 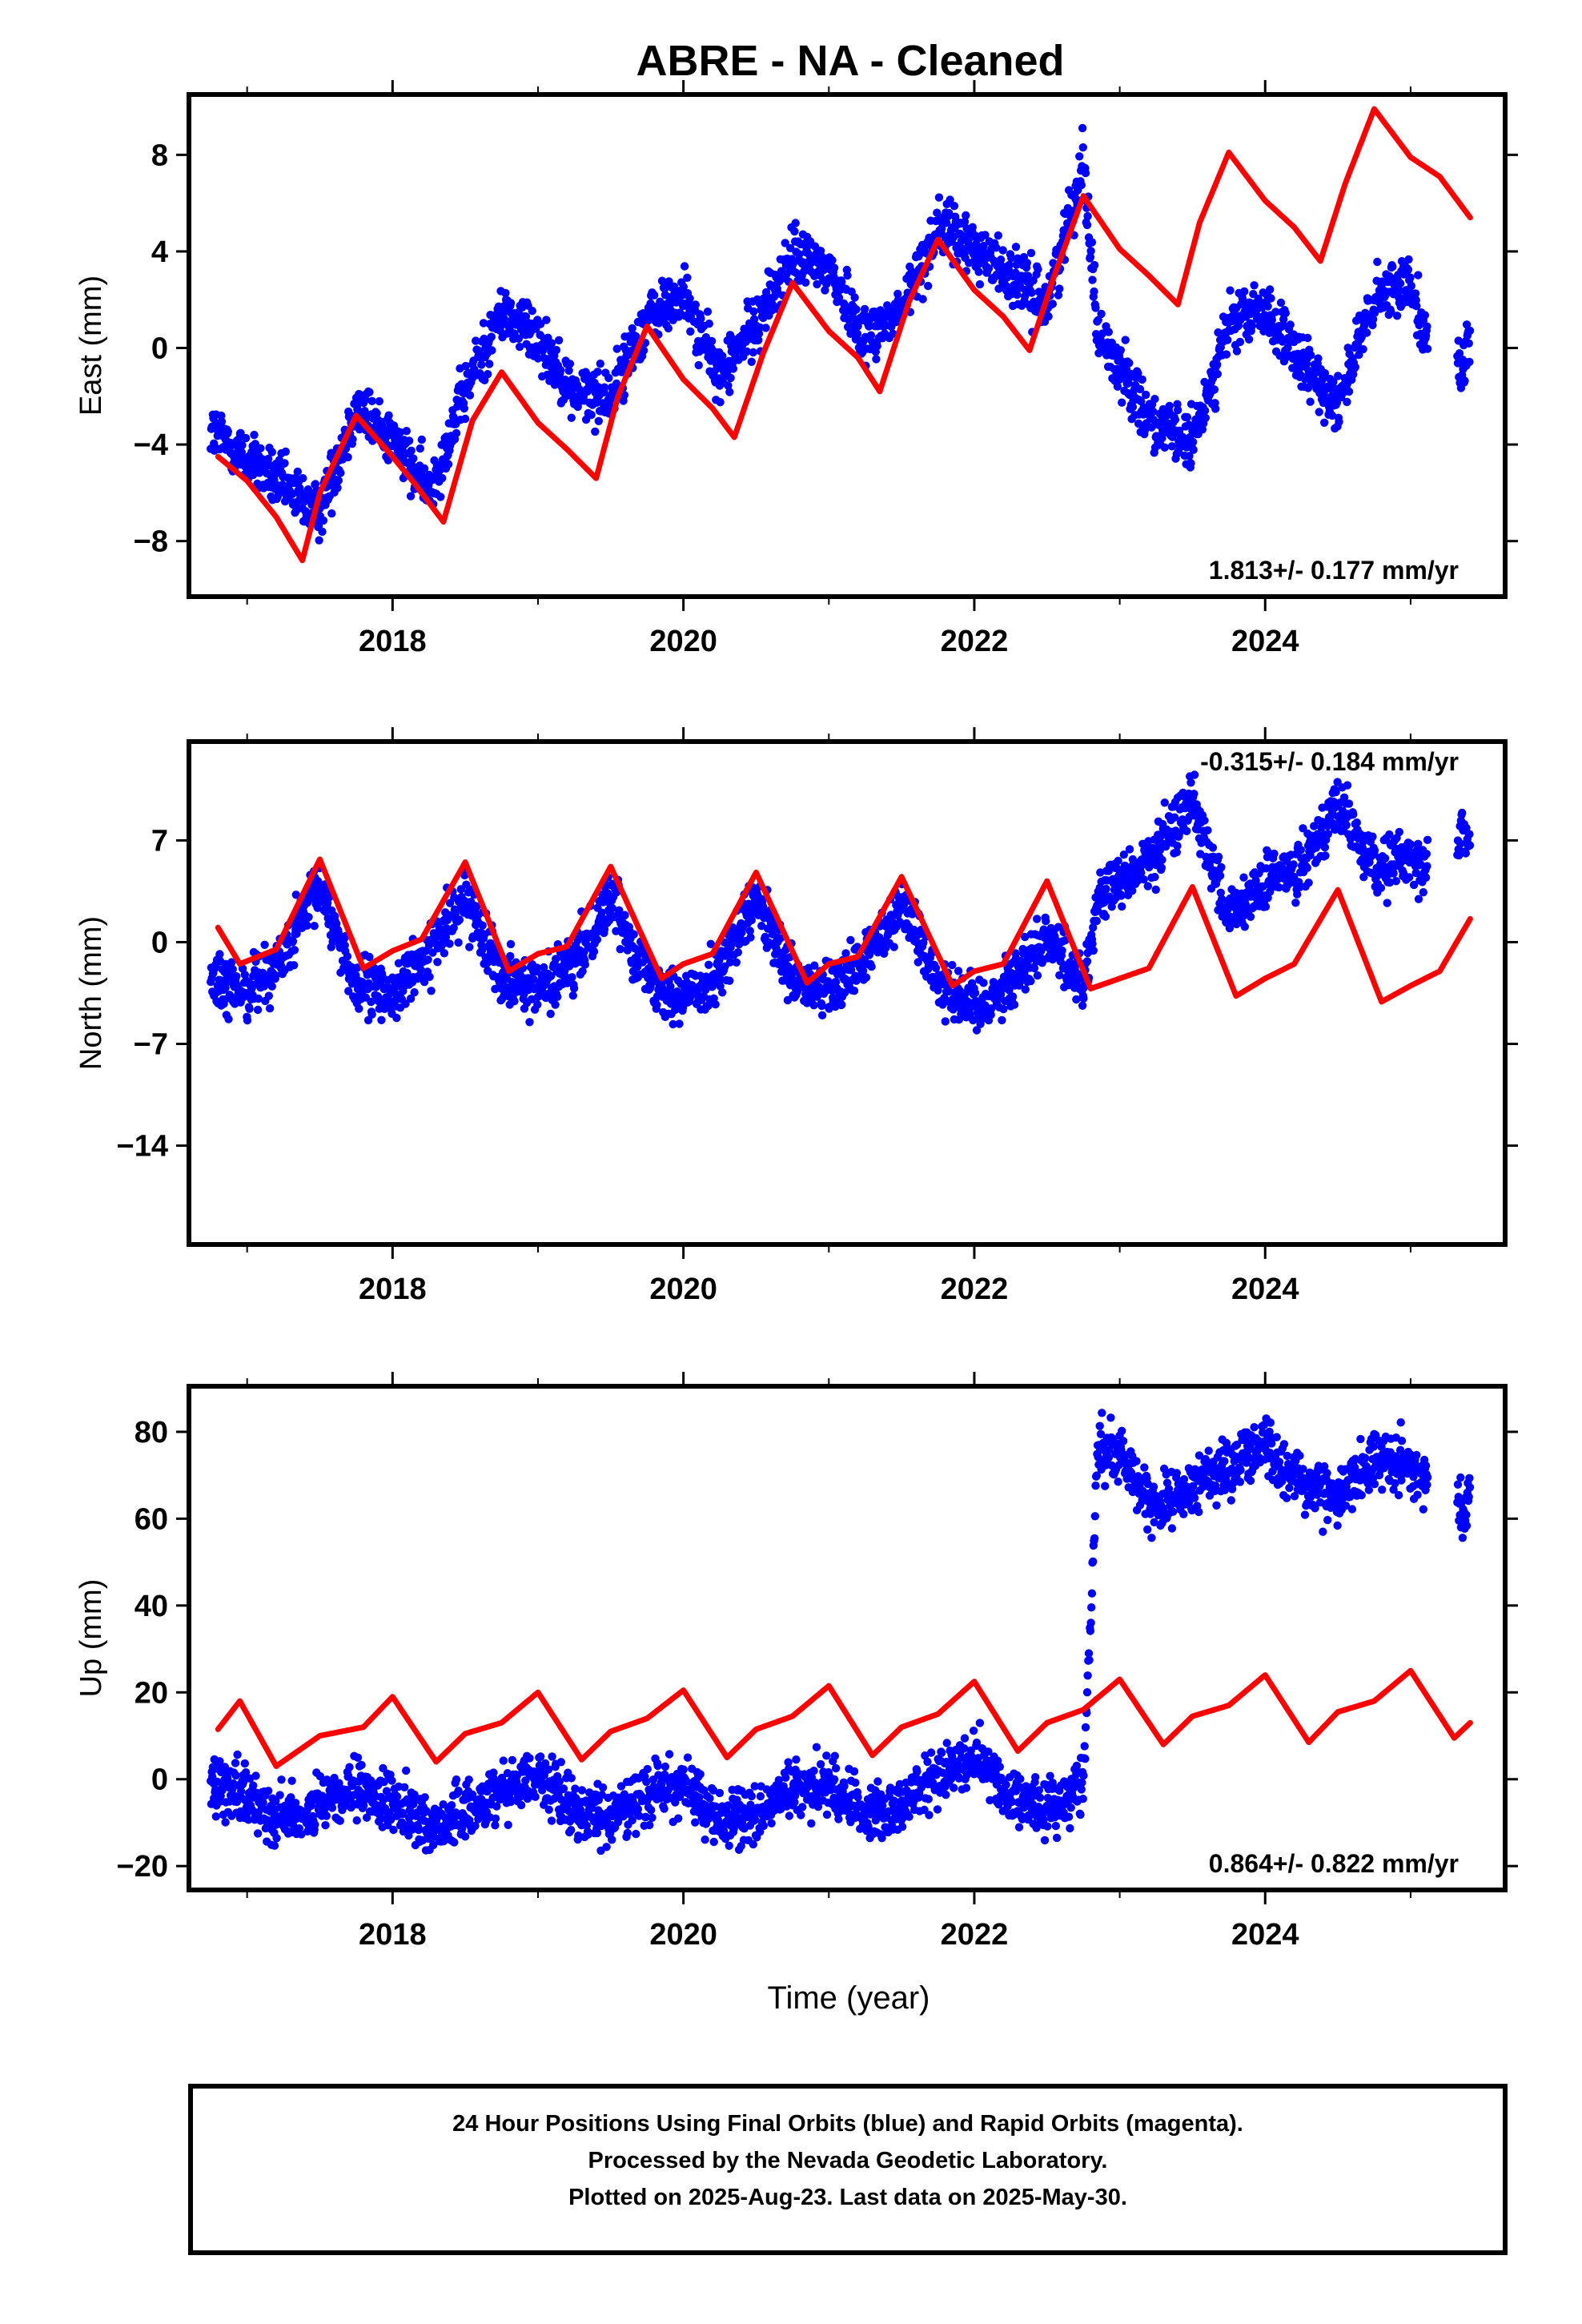 What do you see at coordinates (151, 1606) in the screenshot?
I see `y-tick-label: 40` at bounding box center [151, 1606].